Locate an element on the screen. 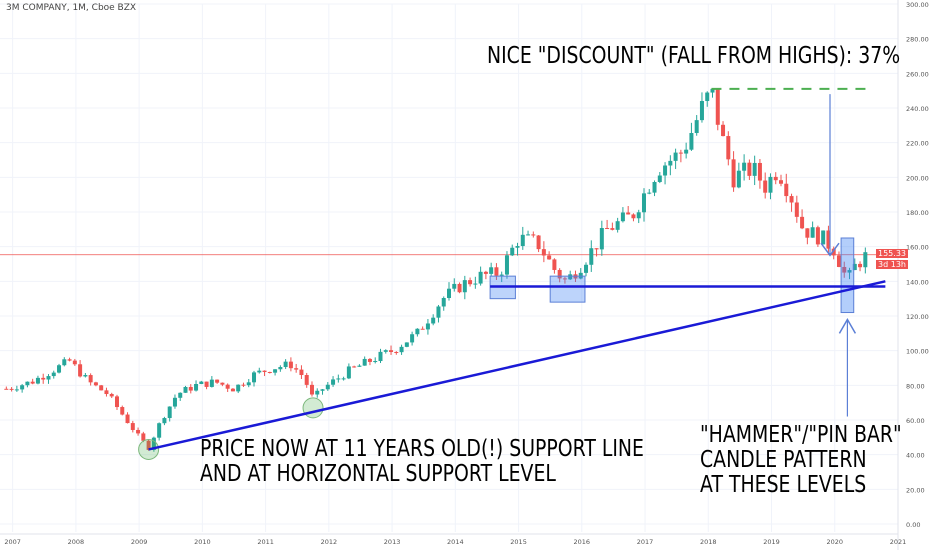 The width and height of the screenshot is (932, 550). symbol-title: 3M COMPANY, 1M, Cboe BZX is located at coordinates (71, 8).